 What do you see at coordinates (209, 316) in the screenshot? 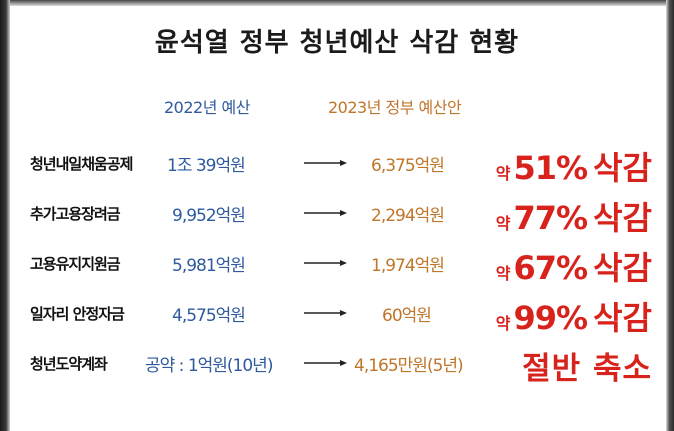
I see `budget-2022: 4,575억원` at bounding box center [209, 316].